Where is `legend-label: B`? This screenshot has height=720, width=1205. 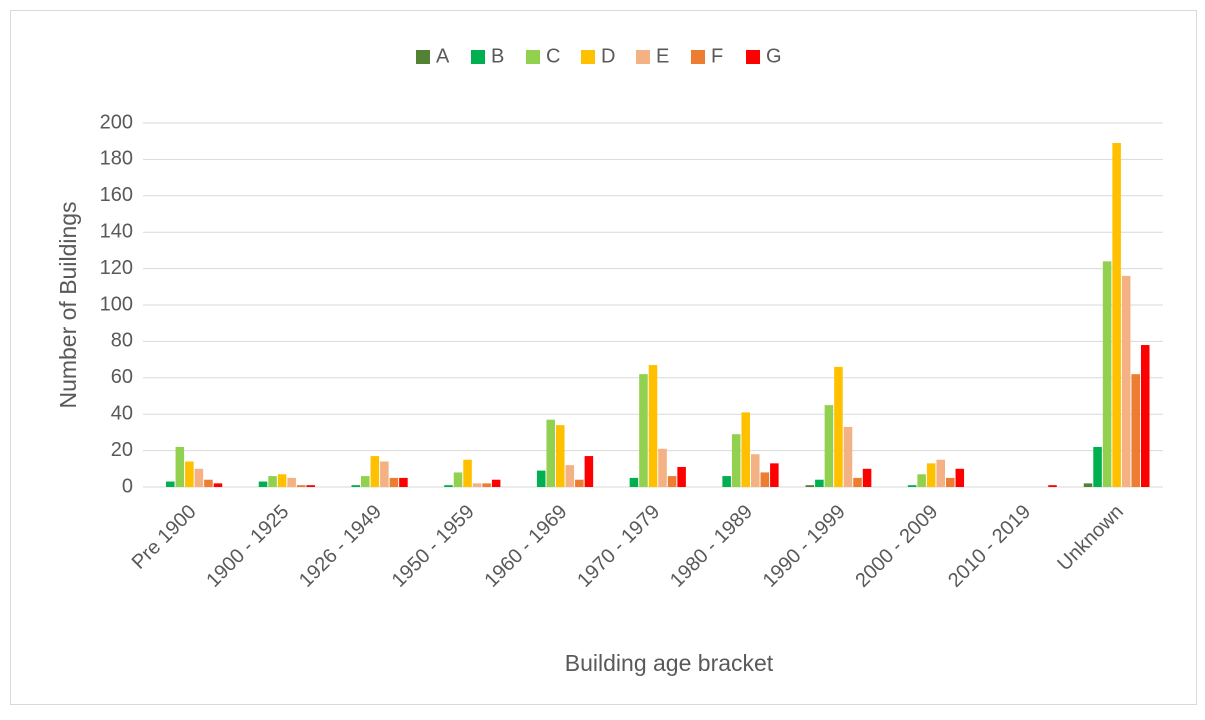 legend-label: B is located at coordinates (497, 56).